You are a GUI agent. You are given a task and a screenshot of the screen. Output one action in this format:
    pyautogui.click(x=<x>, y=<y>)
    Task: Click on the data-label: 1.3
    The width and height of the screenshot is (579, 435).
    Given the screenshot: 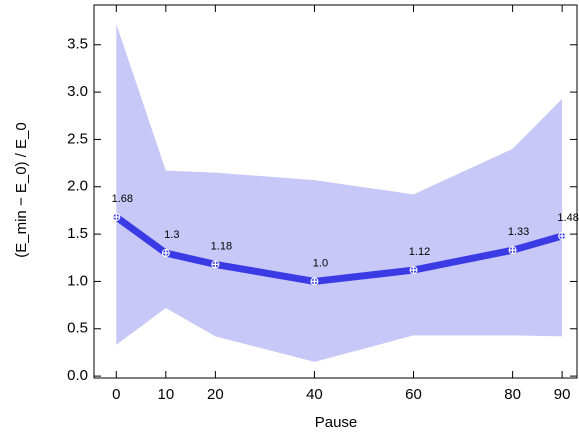 What is the action you would take?
    pyautogui.click(x=171, y=235)
    